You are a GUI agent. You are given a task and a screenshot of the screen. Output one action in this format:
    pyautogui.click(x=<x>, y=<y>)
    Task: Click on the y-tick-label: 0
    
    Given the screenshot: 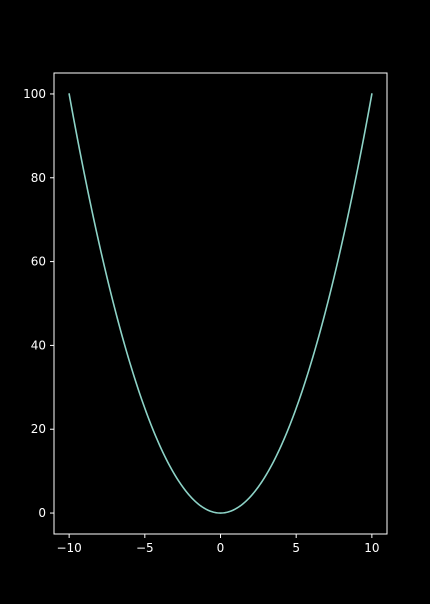 What is the action you would take?
    pyautogui.click(x=42, y=513)
    